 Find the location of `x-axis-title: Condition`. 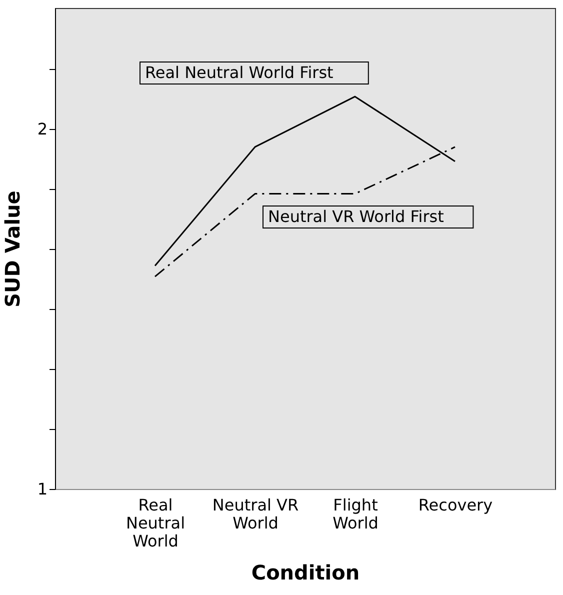

x-axis-title: Condition is located at coordinates (305, 572).